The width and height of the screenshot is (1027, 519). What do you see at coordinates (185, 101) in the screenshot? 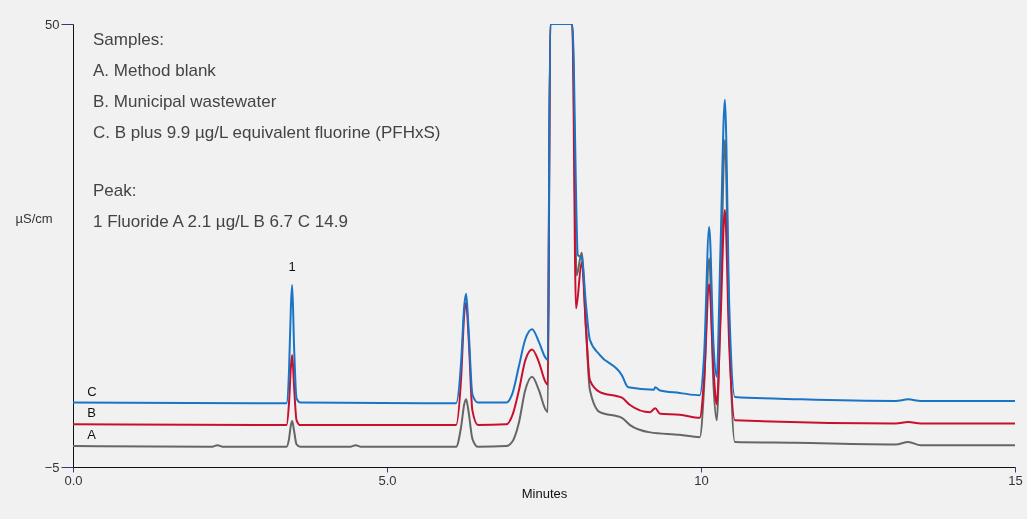
I see `annotation: B. Municipal wastewater` at bounding box center [185, 101].